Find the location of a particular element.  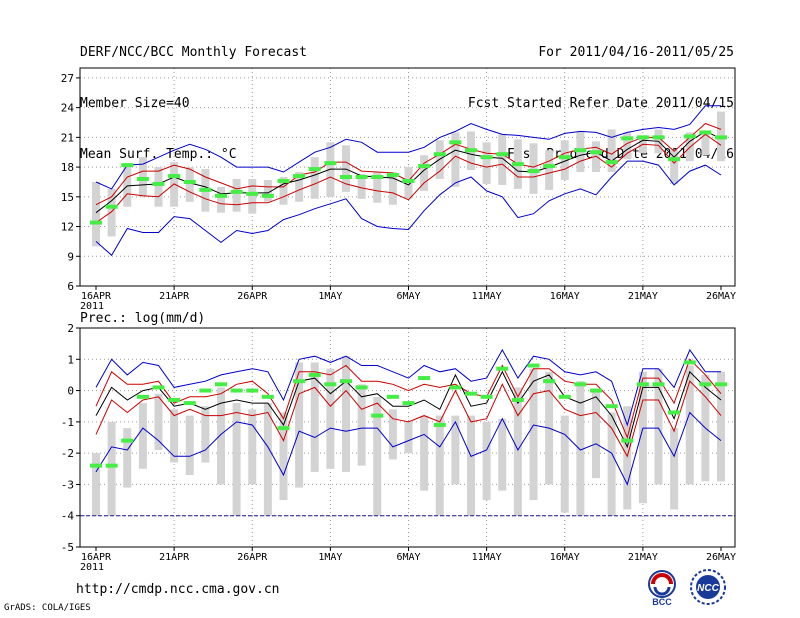

y-tick-label: 9 is located at coordinates (70, 256).